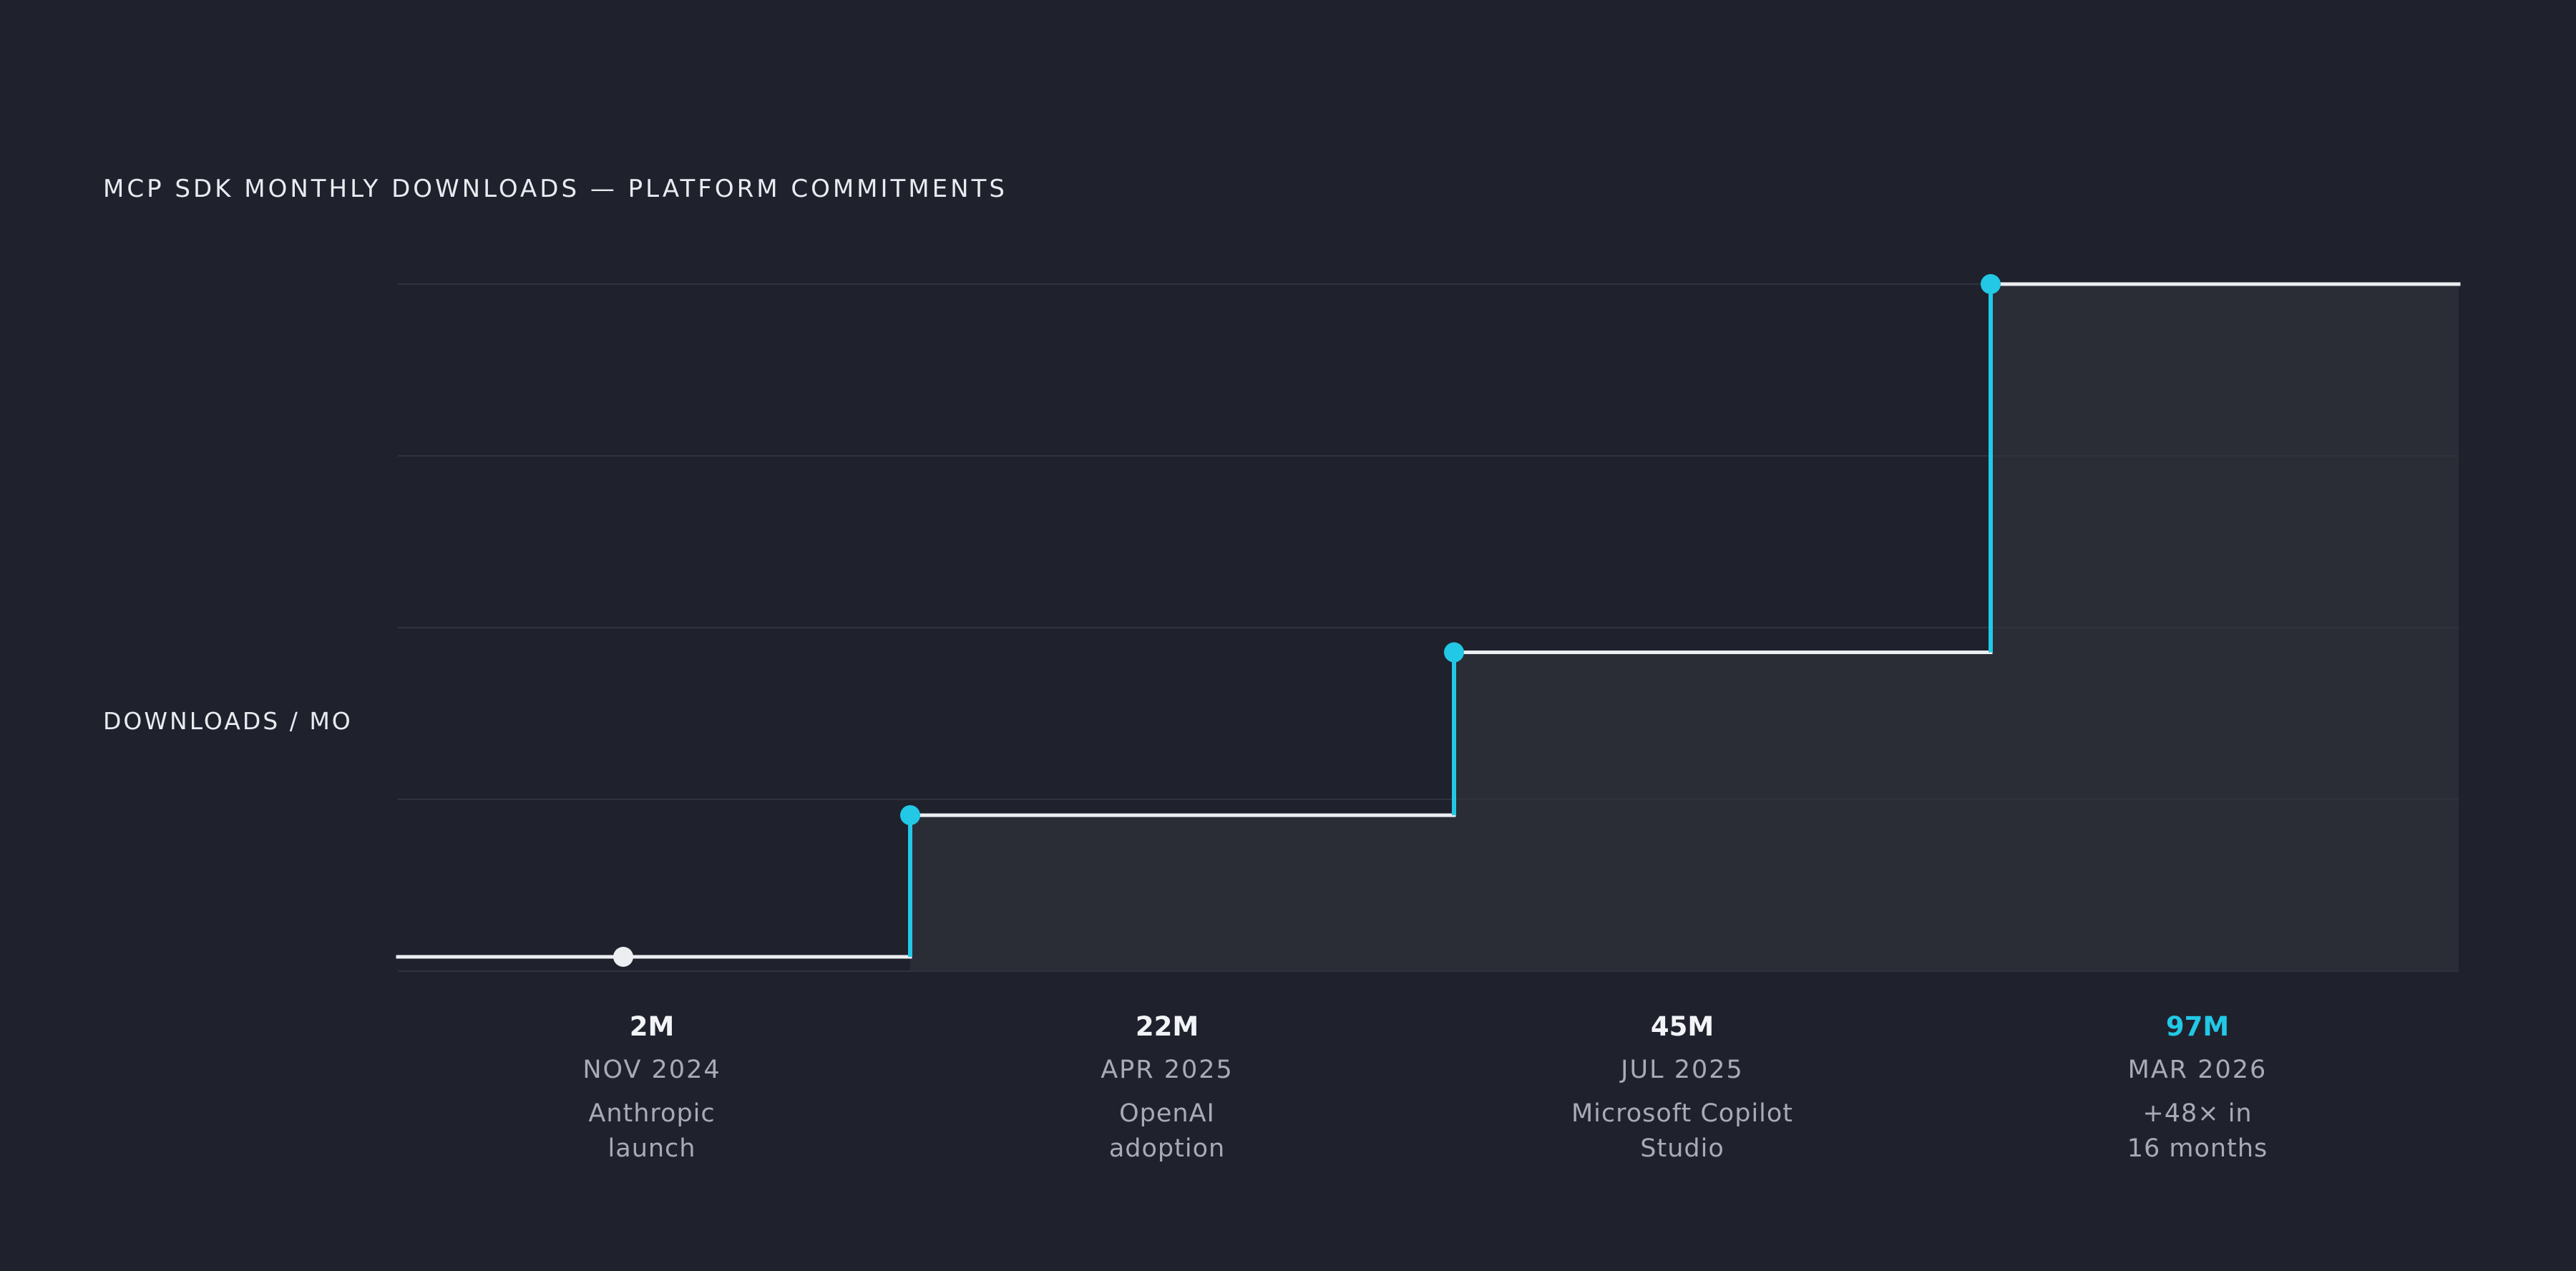  What do you see at coordinates (2197, 1088) in the screenshot?
I see `milestone-mar-2026: 97M MAR 2026 +48× in 16 months` at bounding box center [2197, 1088].